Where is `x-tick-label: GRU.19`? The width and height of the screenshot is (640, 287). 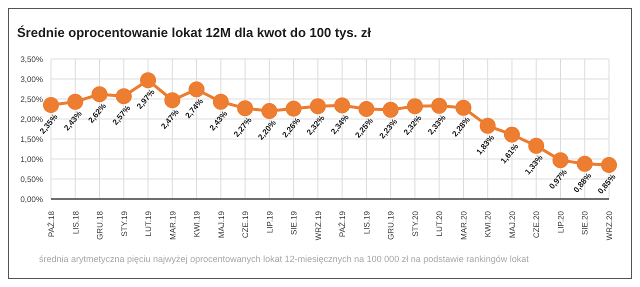
x-tick-label: GRU.19 is located at coordinates (391, 225).